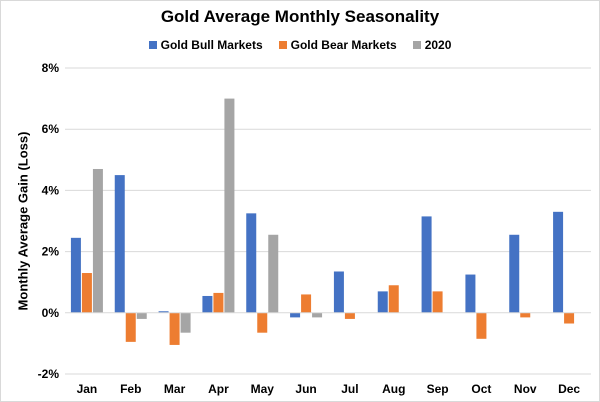  What do you see at coordinates (416, 45) in the screenshot?
I see `legend-swatch-2020` at bounding box center [416, 45].